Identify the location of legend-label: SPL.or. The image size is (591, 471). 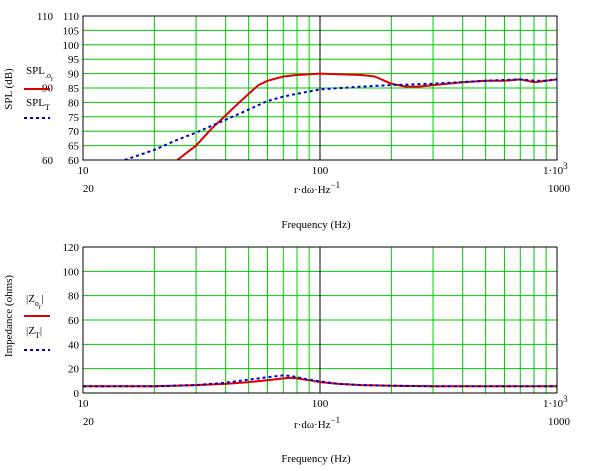
(40, 74).